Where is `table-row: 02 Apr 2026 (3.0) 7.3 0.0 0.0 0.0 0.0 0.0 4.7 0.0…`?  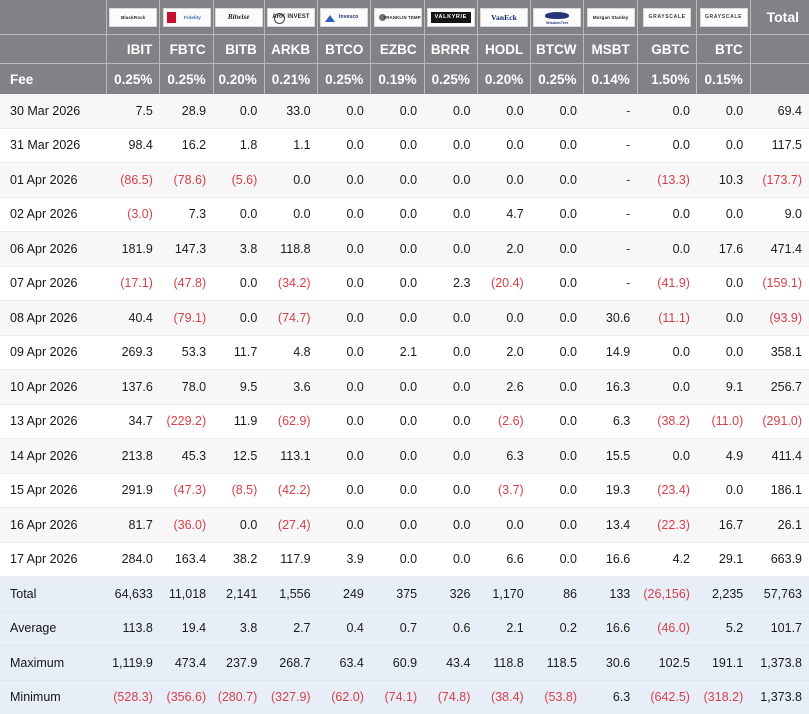 table-row: 02 Apr 2026 (3.0) 7.3 0.0 0.0 0.0 0.0 0.0 4.7 0.0… is located at coordinates (404, 214).